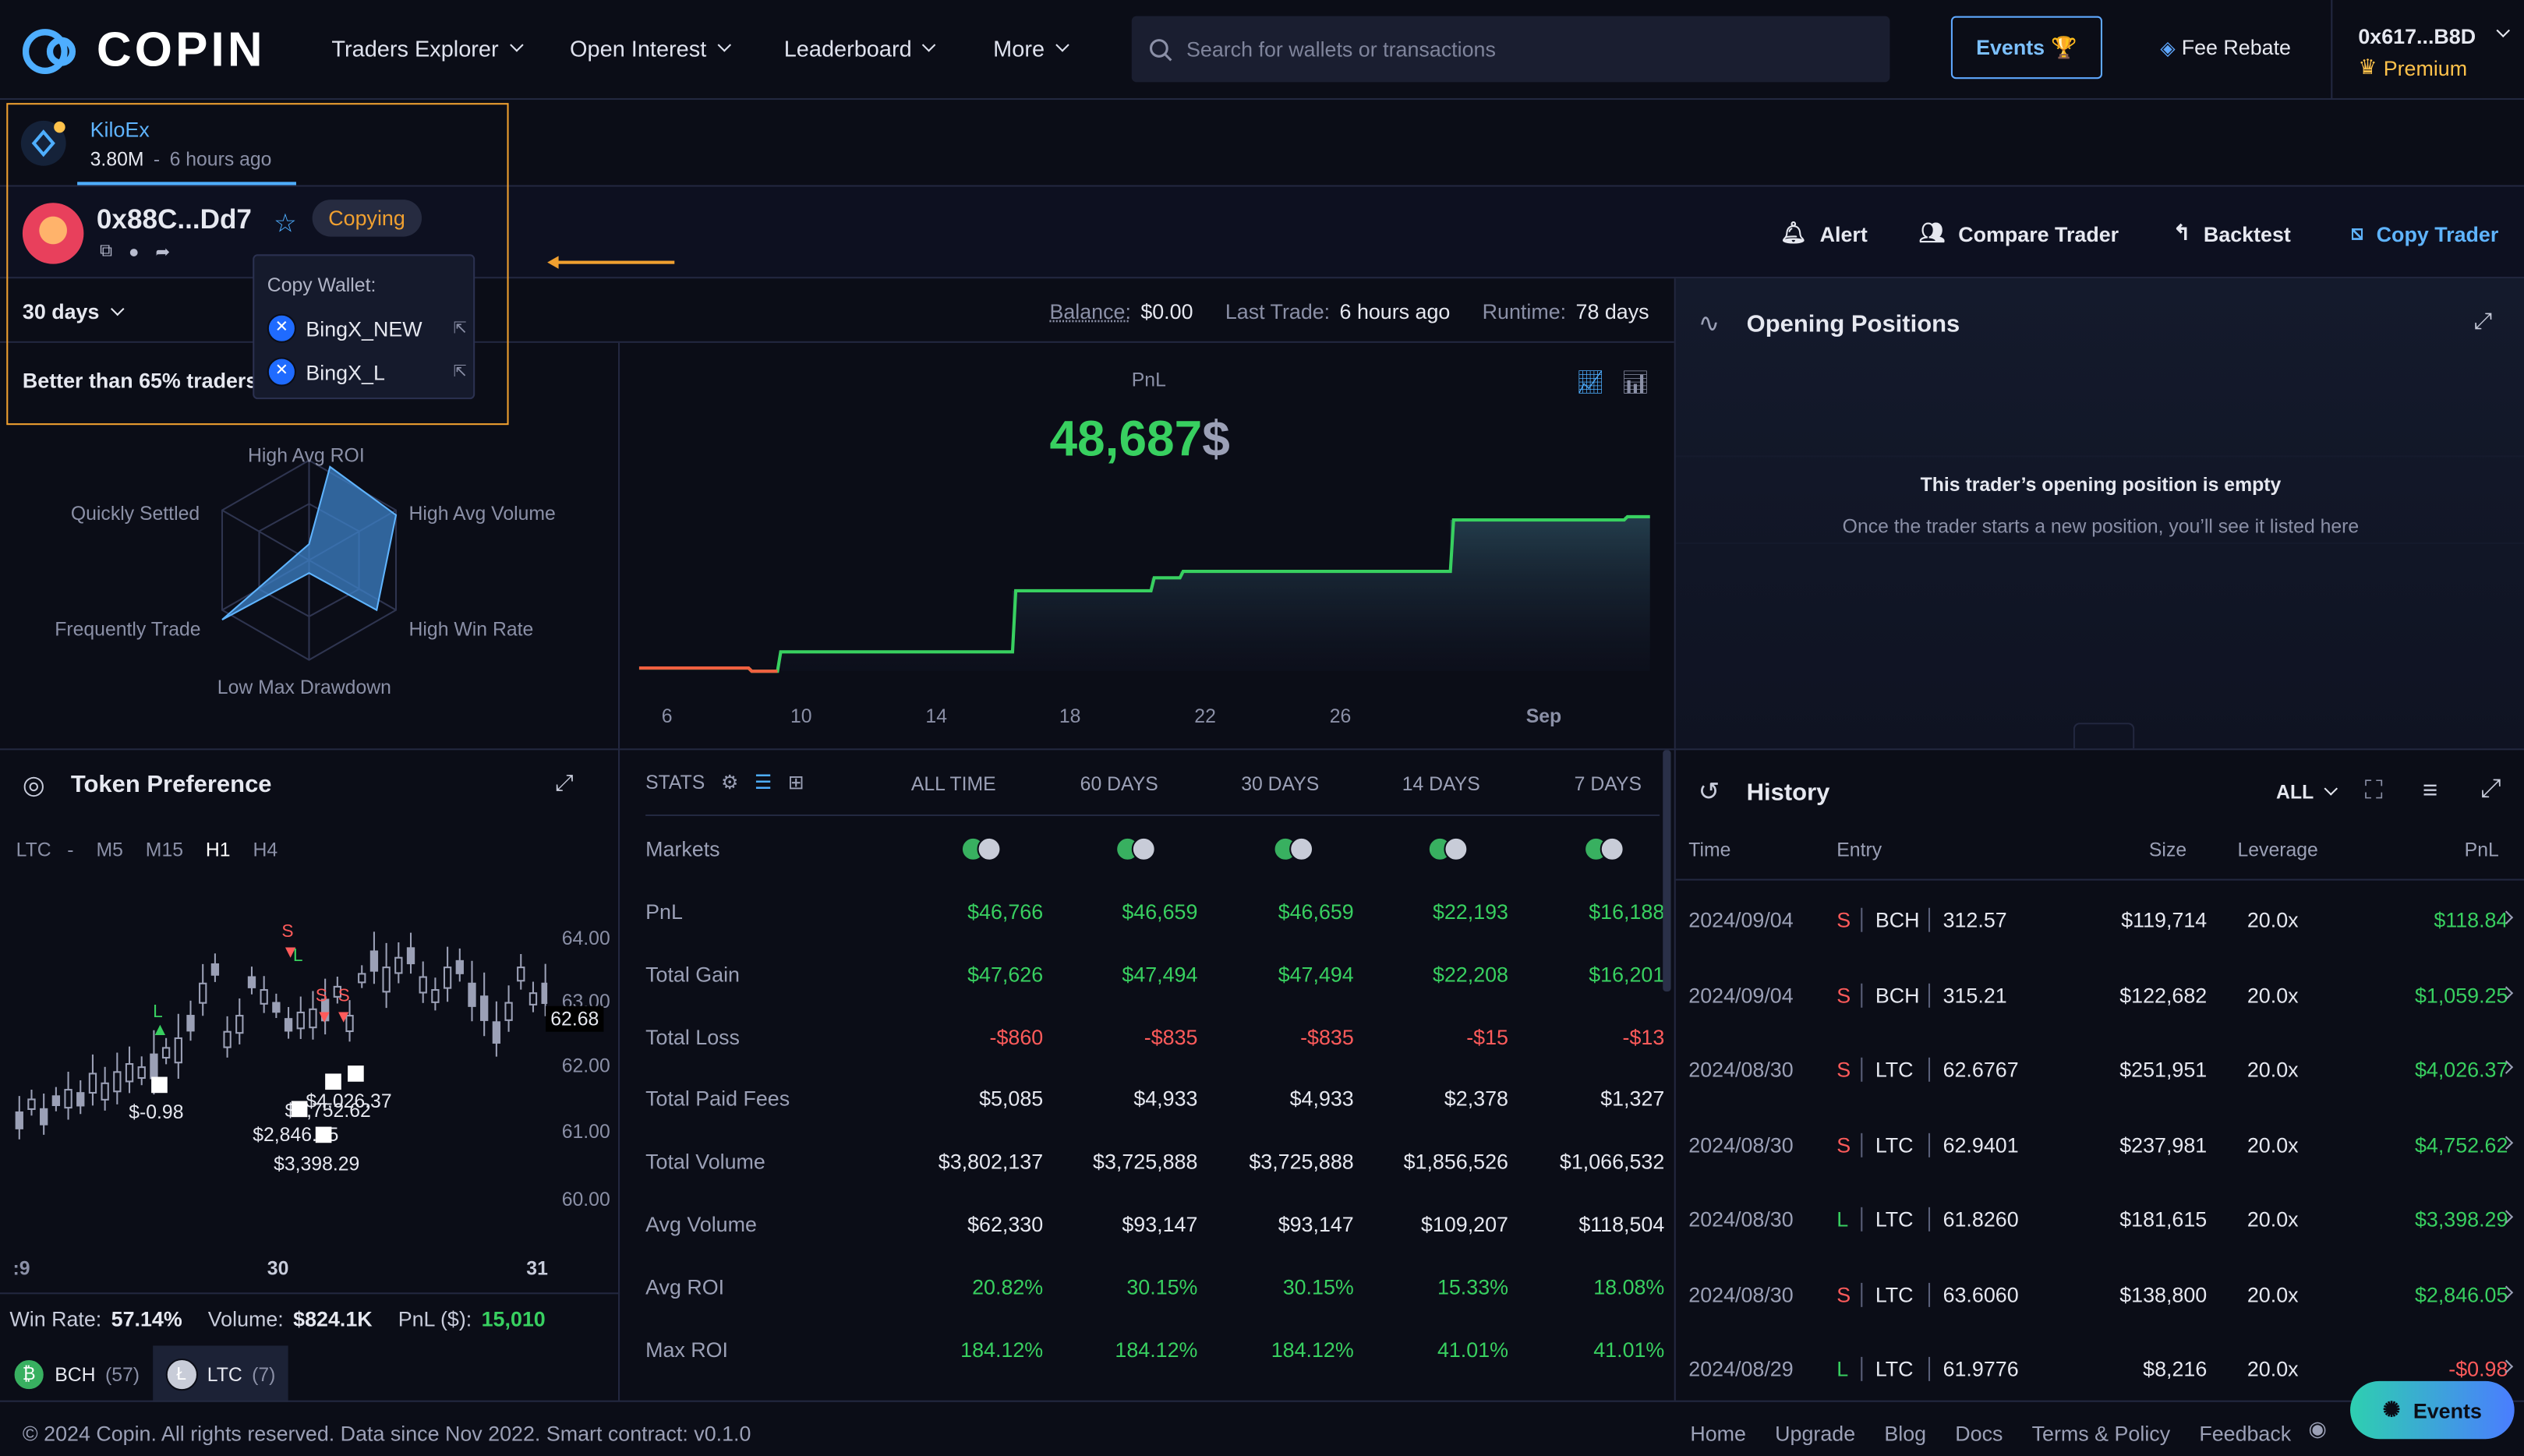 The height and width of the screenshot is (1456, 2524). Describe the element at coordinates (349, 1101) in the screenshot. I see `trade-pnl-label: $4,026.37` at that location.